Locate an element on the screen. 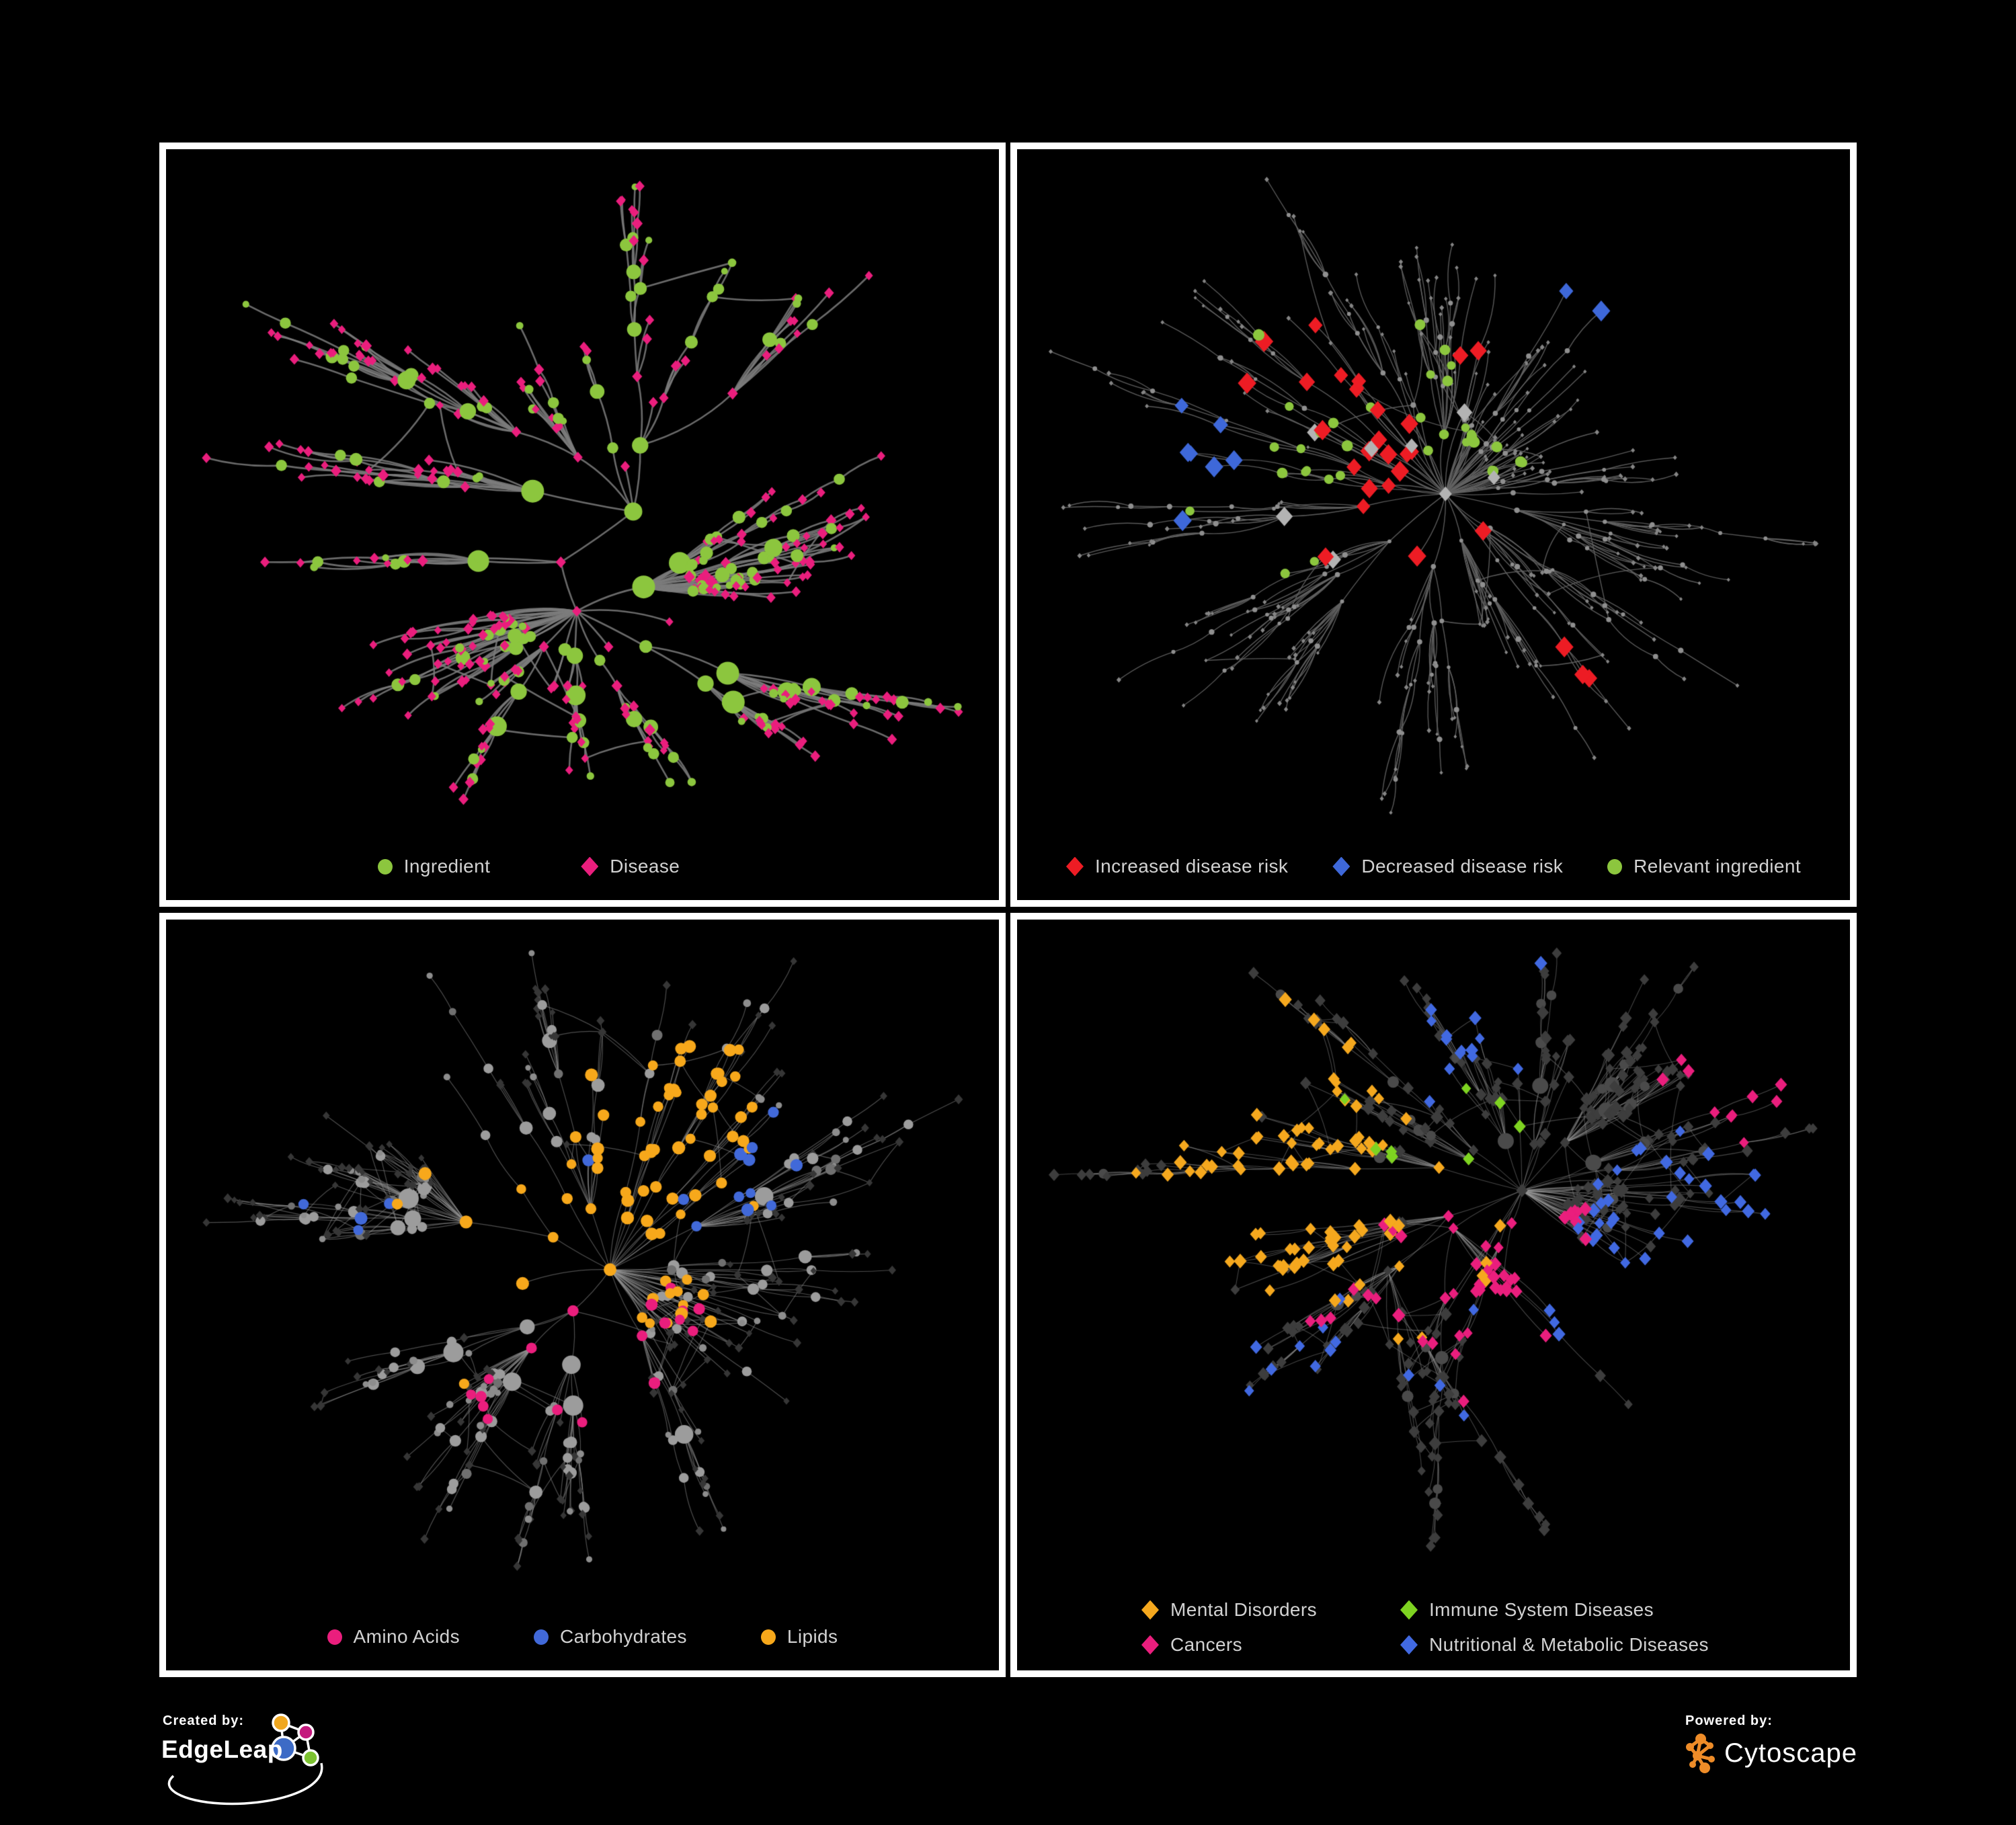 This screenshot has width=2016, height=1825. created-by-block: Created by: EdgeLeap is located at coordinates (292, 1768).